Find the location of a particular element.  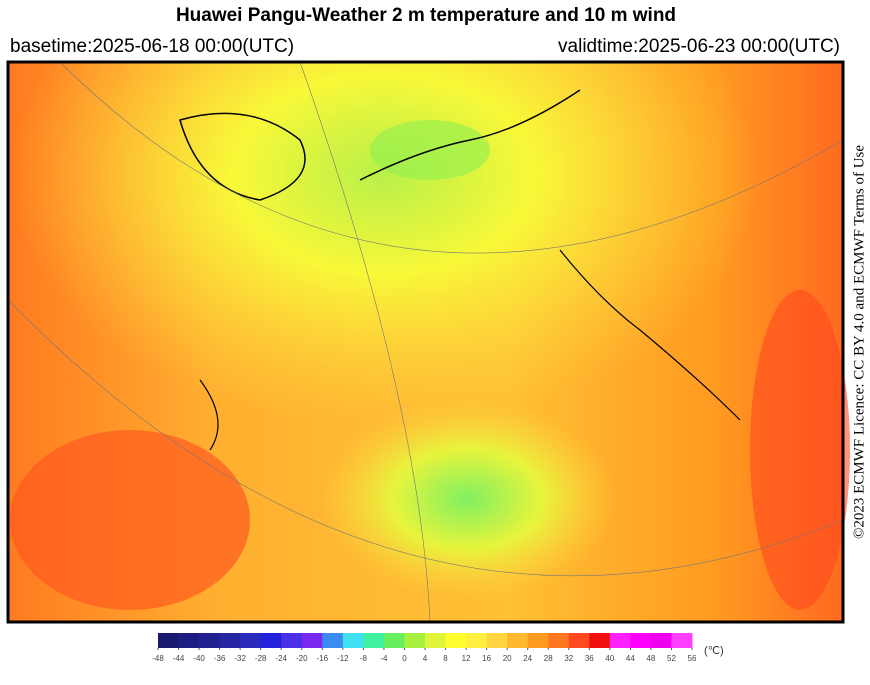

basetime: basetime:2025-06-18 00:00(UTC) is located at coordinates (152, 46).